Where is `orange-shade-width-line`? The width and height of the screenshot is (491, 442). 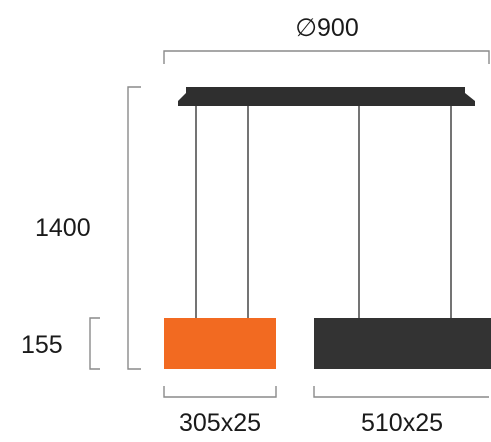
orange-shade-width-line is located at coordinates (220, 392).